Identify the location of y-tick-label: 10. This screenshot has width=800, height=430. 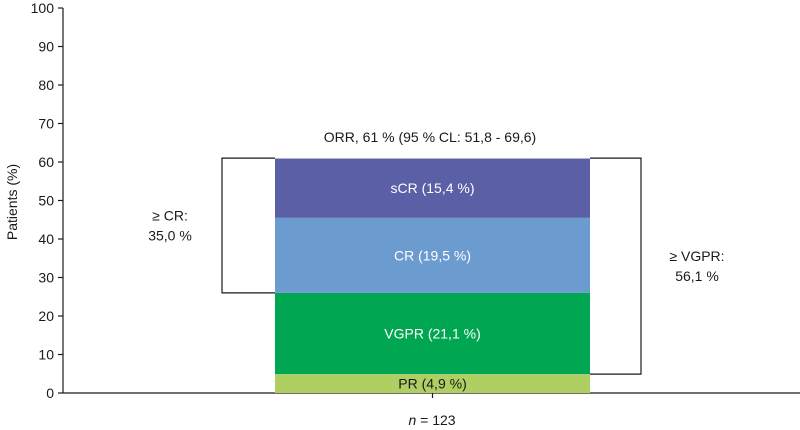
(46, 355).